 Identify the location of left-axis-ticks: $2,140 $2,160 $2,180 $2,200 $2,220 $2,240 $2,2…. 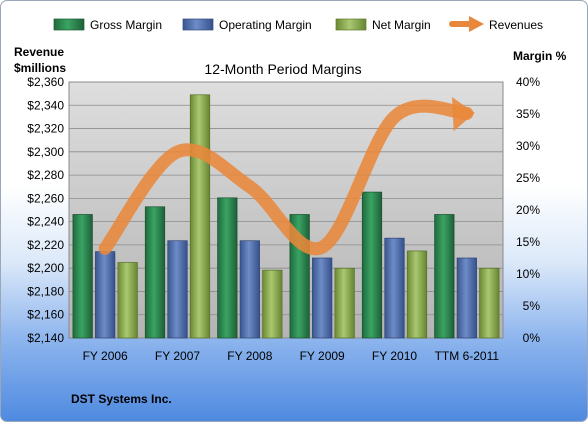
(45, 210).